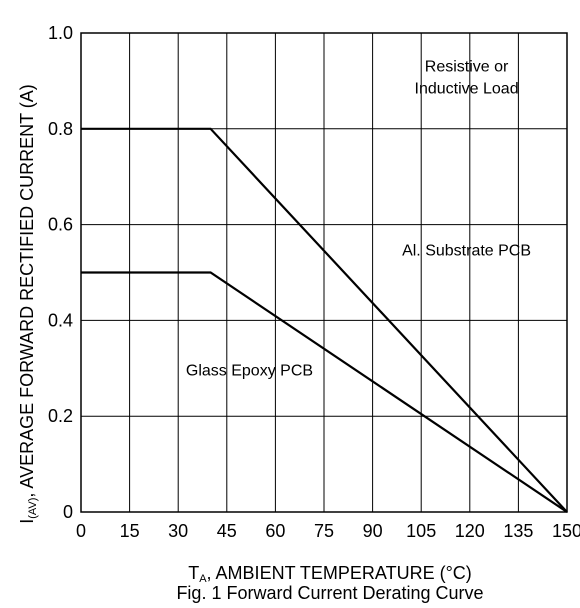 The image size is (580, 608). What do you see at coordinates (467, 77) in the screenshot?
I see `annotation-label: Resistive or Inductive Load` at bounding box center [467, 77].